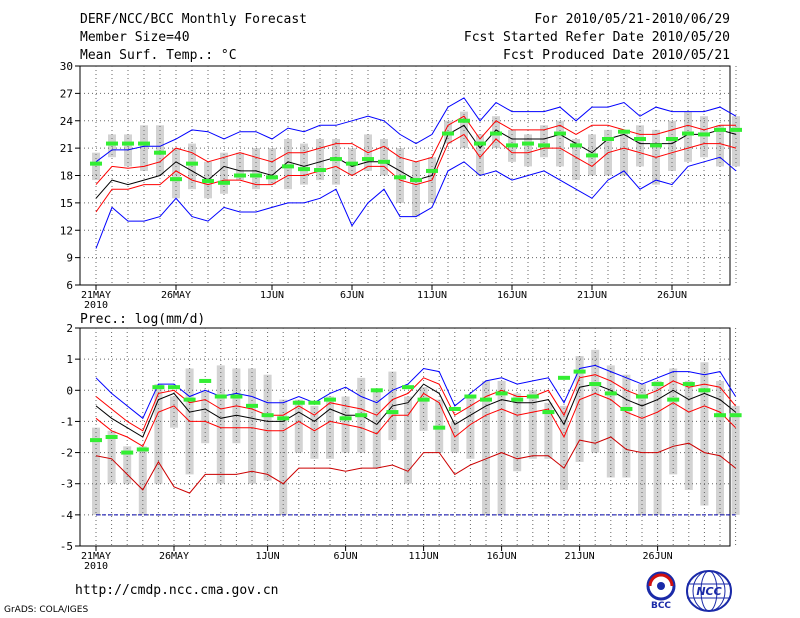 Image resolution: width=800 pixels, height=618 pixels. Describe the element at coordinates (512, 295) in the screenshot. I see `temp-x-tick-label: 16JUN` at that location.